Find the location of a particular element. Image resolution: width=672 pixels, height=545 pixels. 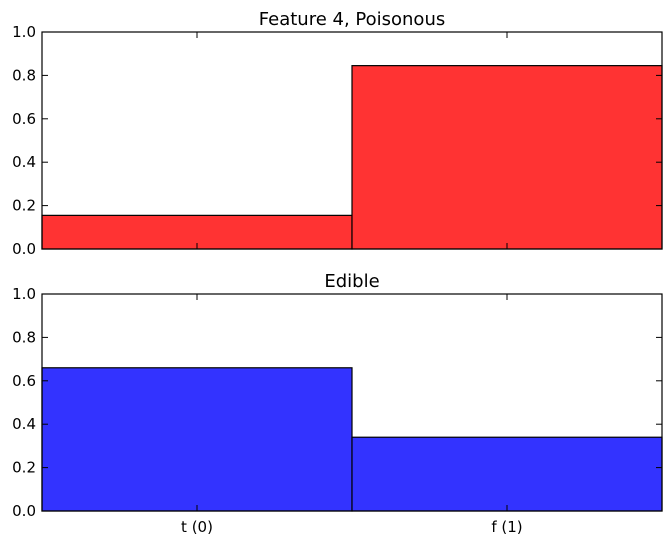

x-tick-label: t (0) is located at coordinates (197, 527).